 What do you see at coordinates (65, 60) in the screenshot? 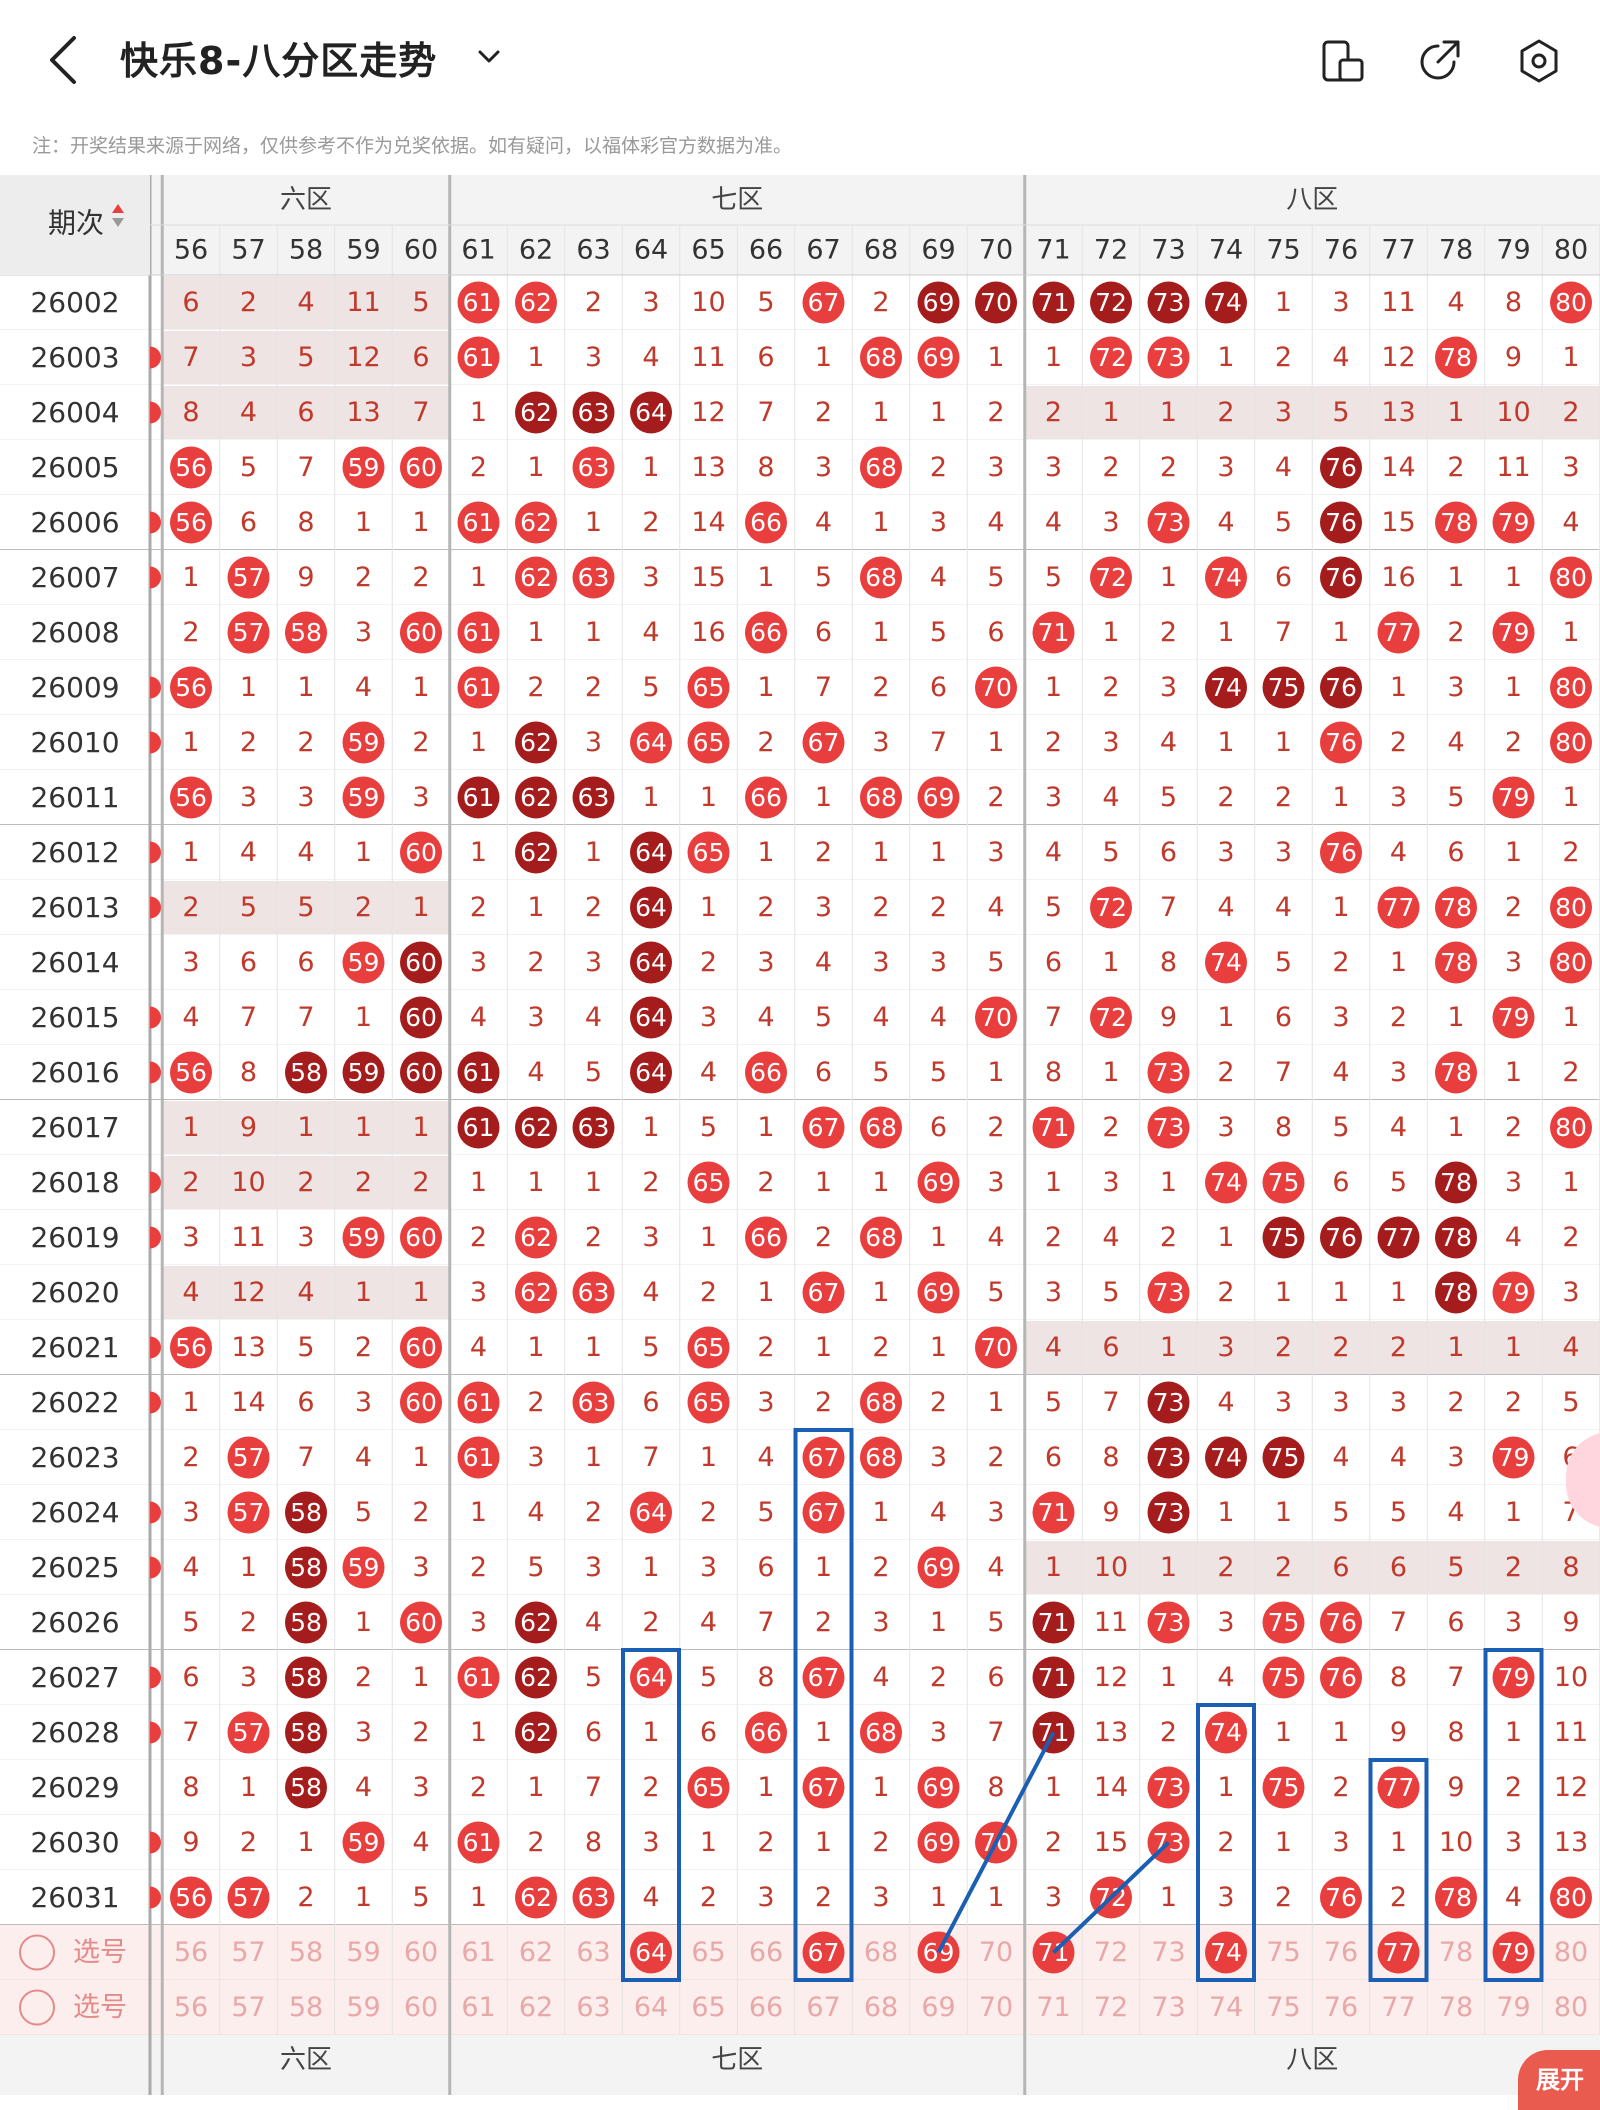
I see `back-icon` at bounding box center [65, 60].